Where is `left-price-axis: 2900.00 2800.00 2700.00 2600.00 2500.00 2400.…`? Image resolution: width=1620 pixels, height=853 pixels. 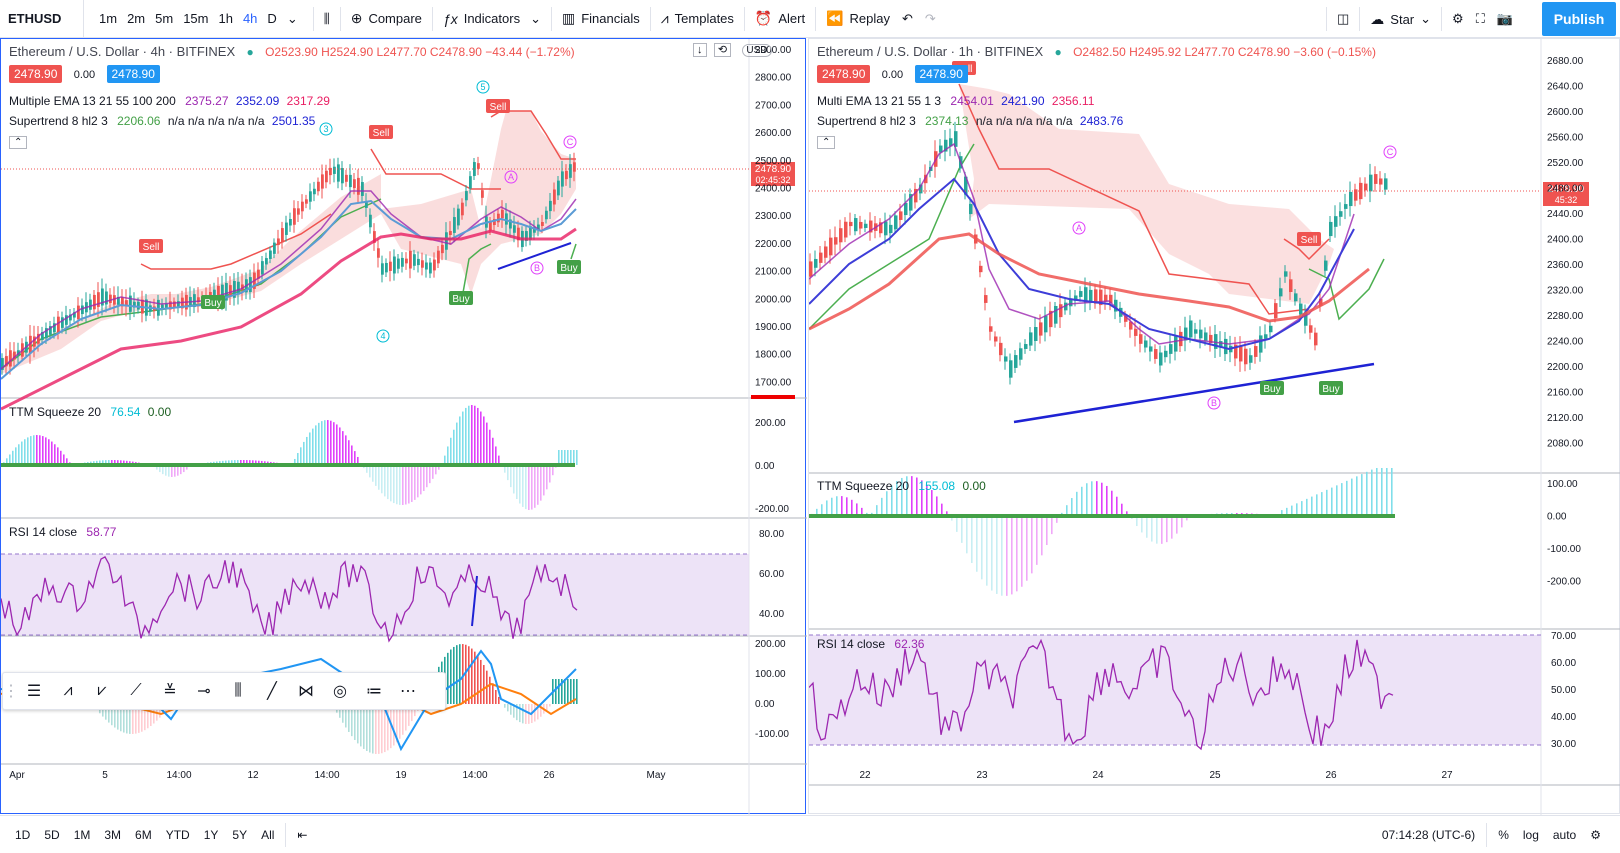 left-price-axis: 2900.00 2800.00 2700.00 2600.00 2500.00 2400.… is located at coordinates (773, 392).